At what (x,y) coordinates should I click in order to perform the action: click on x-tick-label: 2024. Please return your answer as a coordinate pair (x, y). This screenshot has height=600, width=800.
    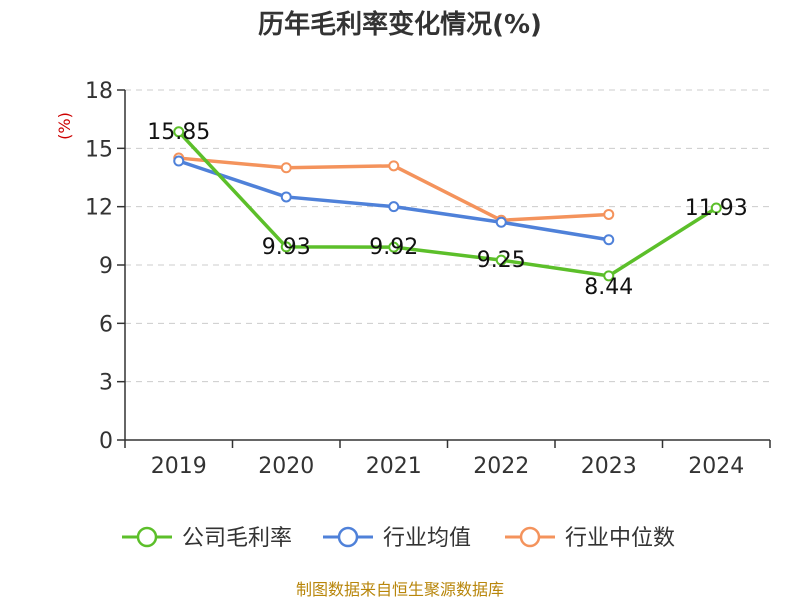
    Looking at the image, I should click on (716, 466).